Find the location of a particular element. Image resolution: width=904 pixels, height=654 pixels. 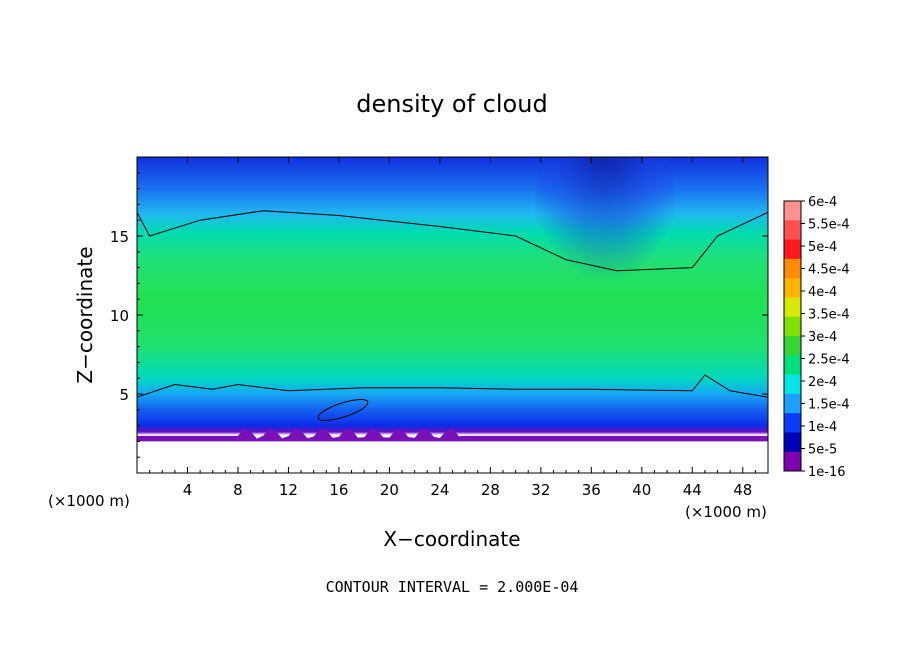

x-tick-label: 40 is located at coordinates (641, 490).